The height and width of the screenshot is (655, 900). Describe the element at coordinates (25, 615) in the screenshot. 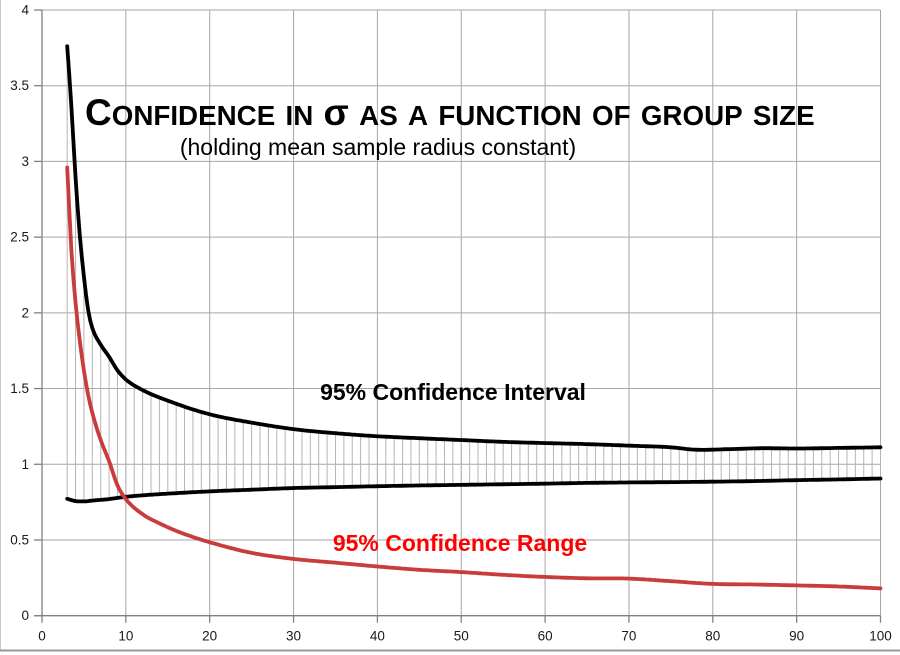

I see `y-tick-label: 0` at that location.